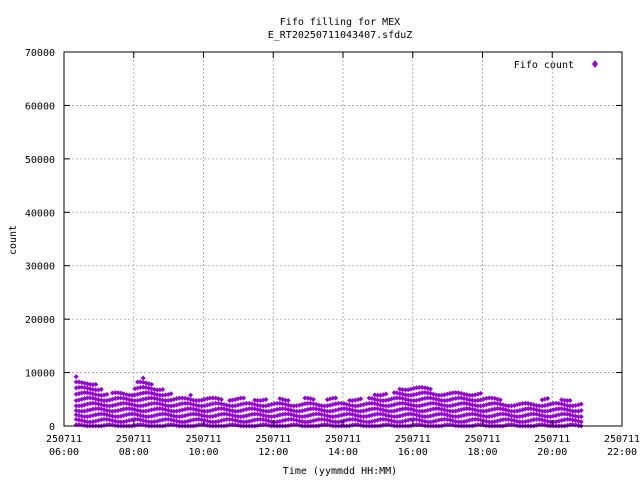 The image size is (640, 480). Describe the element at coordinates (413, 452) in the screenshot. I see `x-tick-time-label: 16:00` at that location.